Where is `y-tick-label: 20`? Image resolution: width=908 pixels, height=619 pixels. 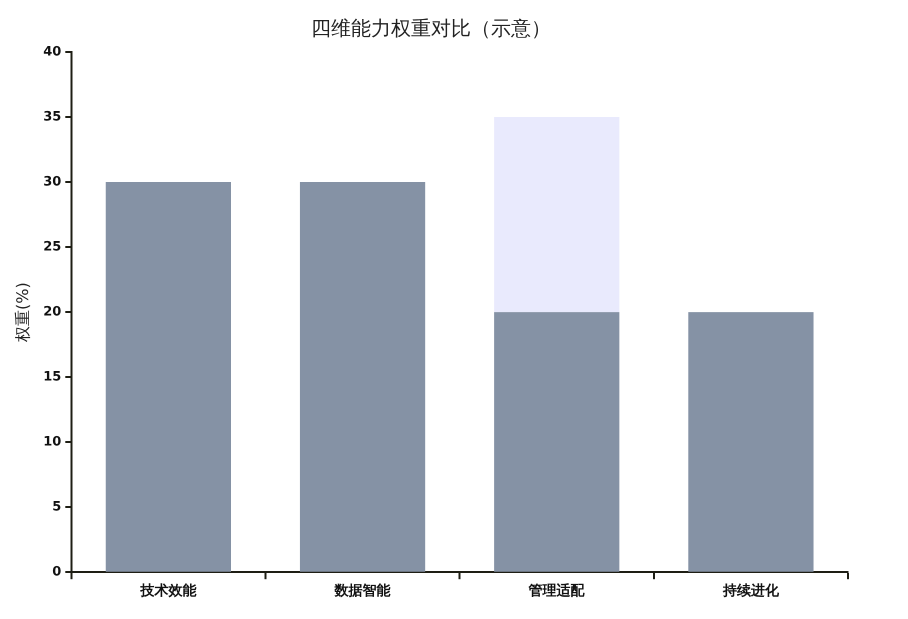 y-tick-label: 20 is located at coordinates (52, 312).